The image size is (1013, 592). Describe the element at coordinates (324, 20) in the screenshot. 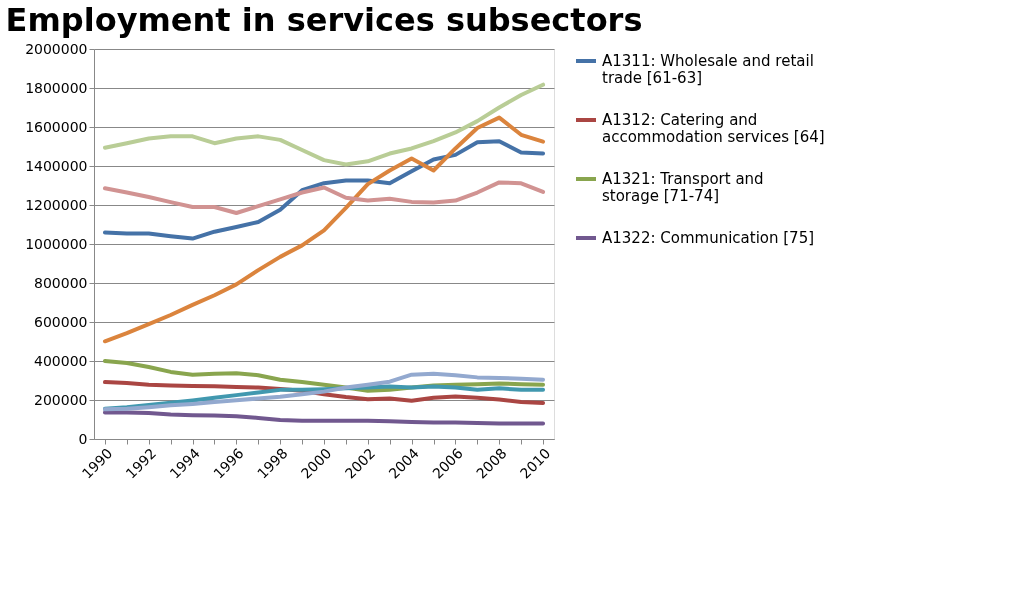

I see `chart-title: Employment in services subsectors` at that location.